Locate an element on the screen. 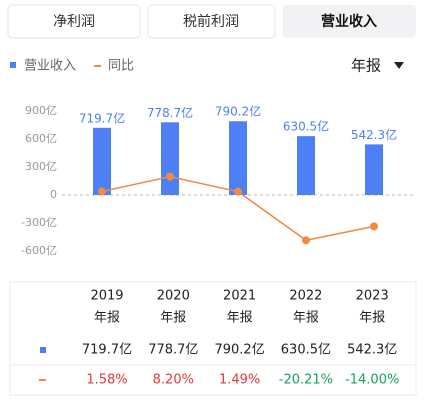 This screenshot has width=427, height=406. legend-label: 同比 is located at coordinates (121, 66).